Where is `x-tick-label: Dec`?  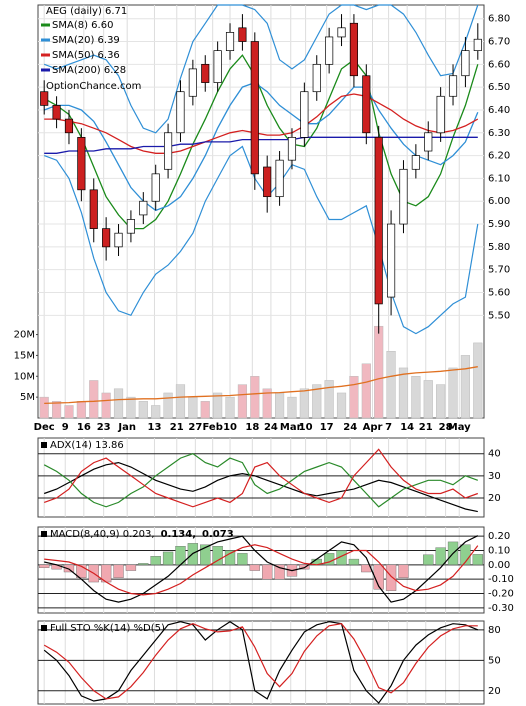 x-tick-label: Dec is located at coordinates (44, 427).